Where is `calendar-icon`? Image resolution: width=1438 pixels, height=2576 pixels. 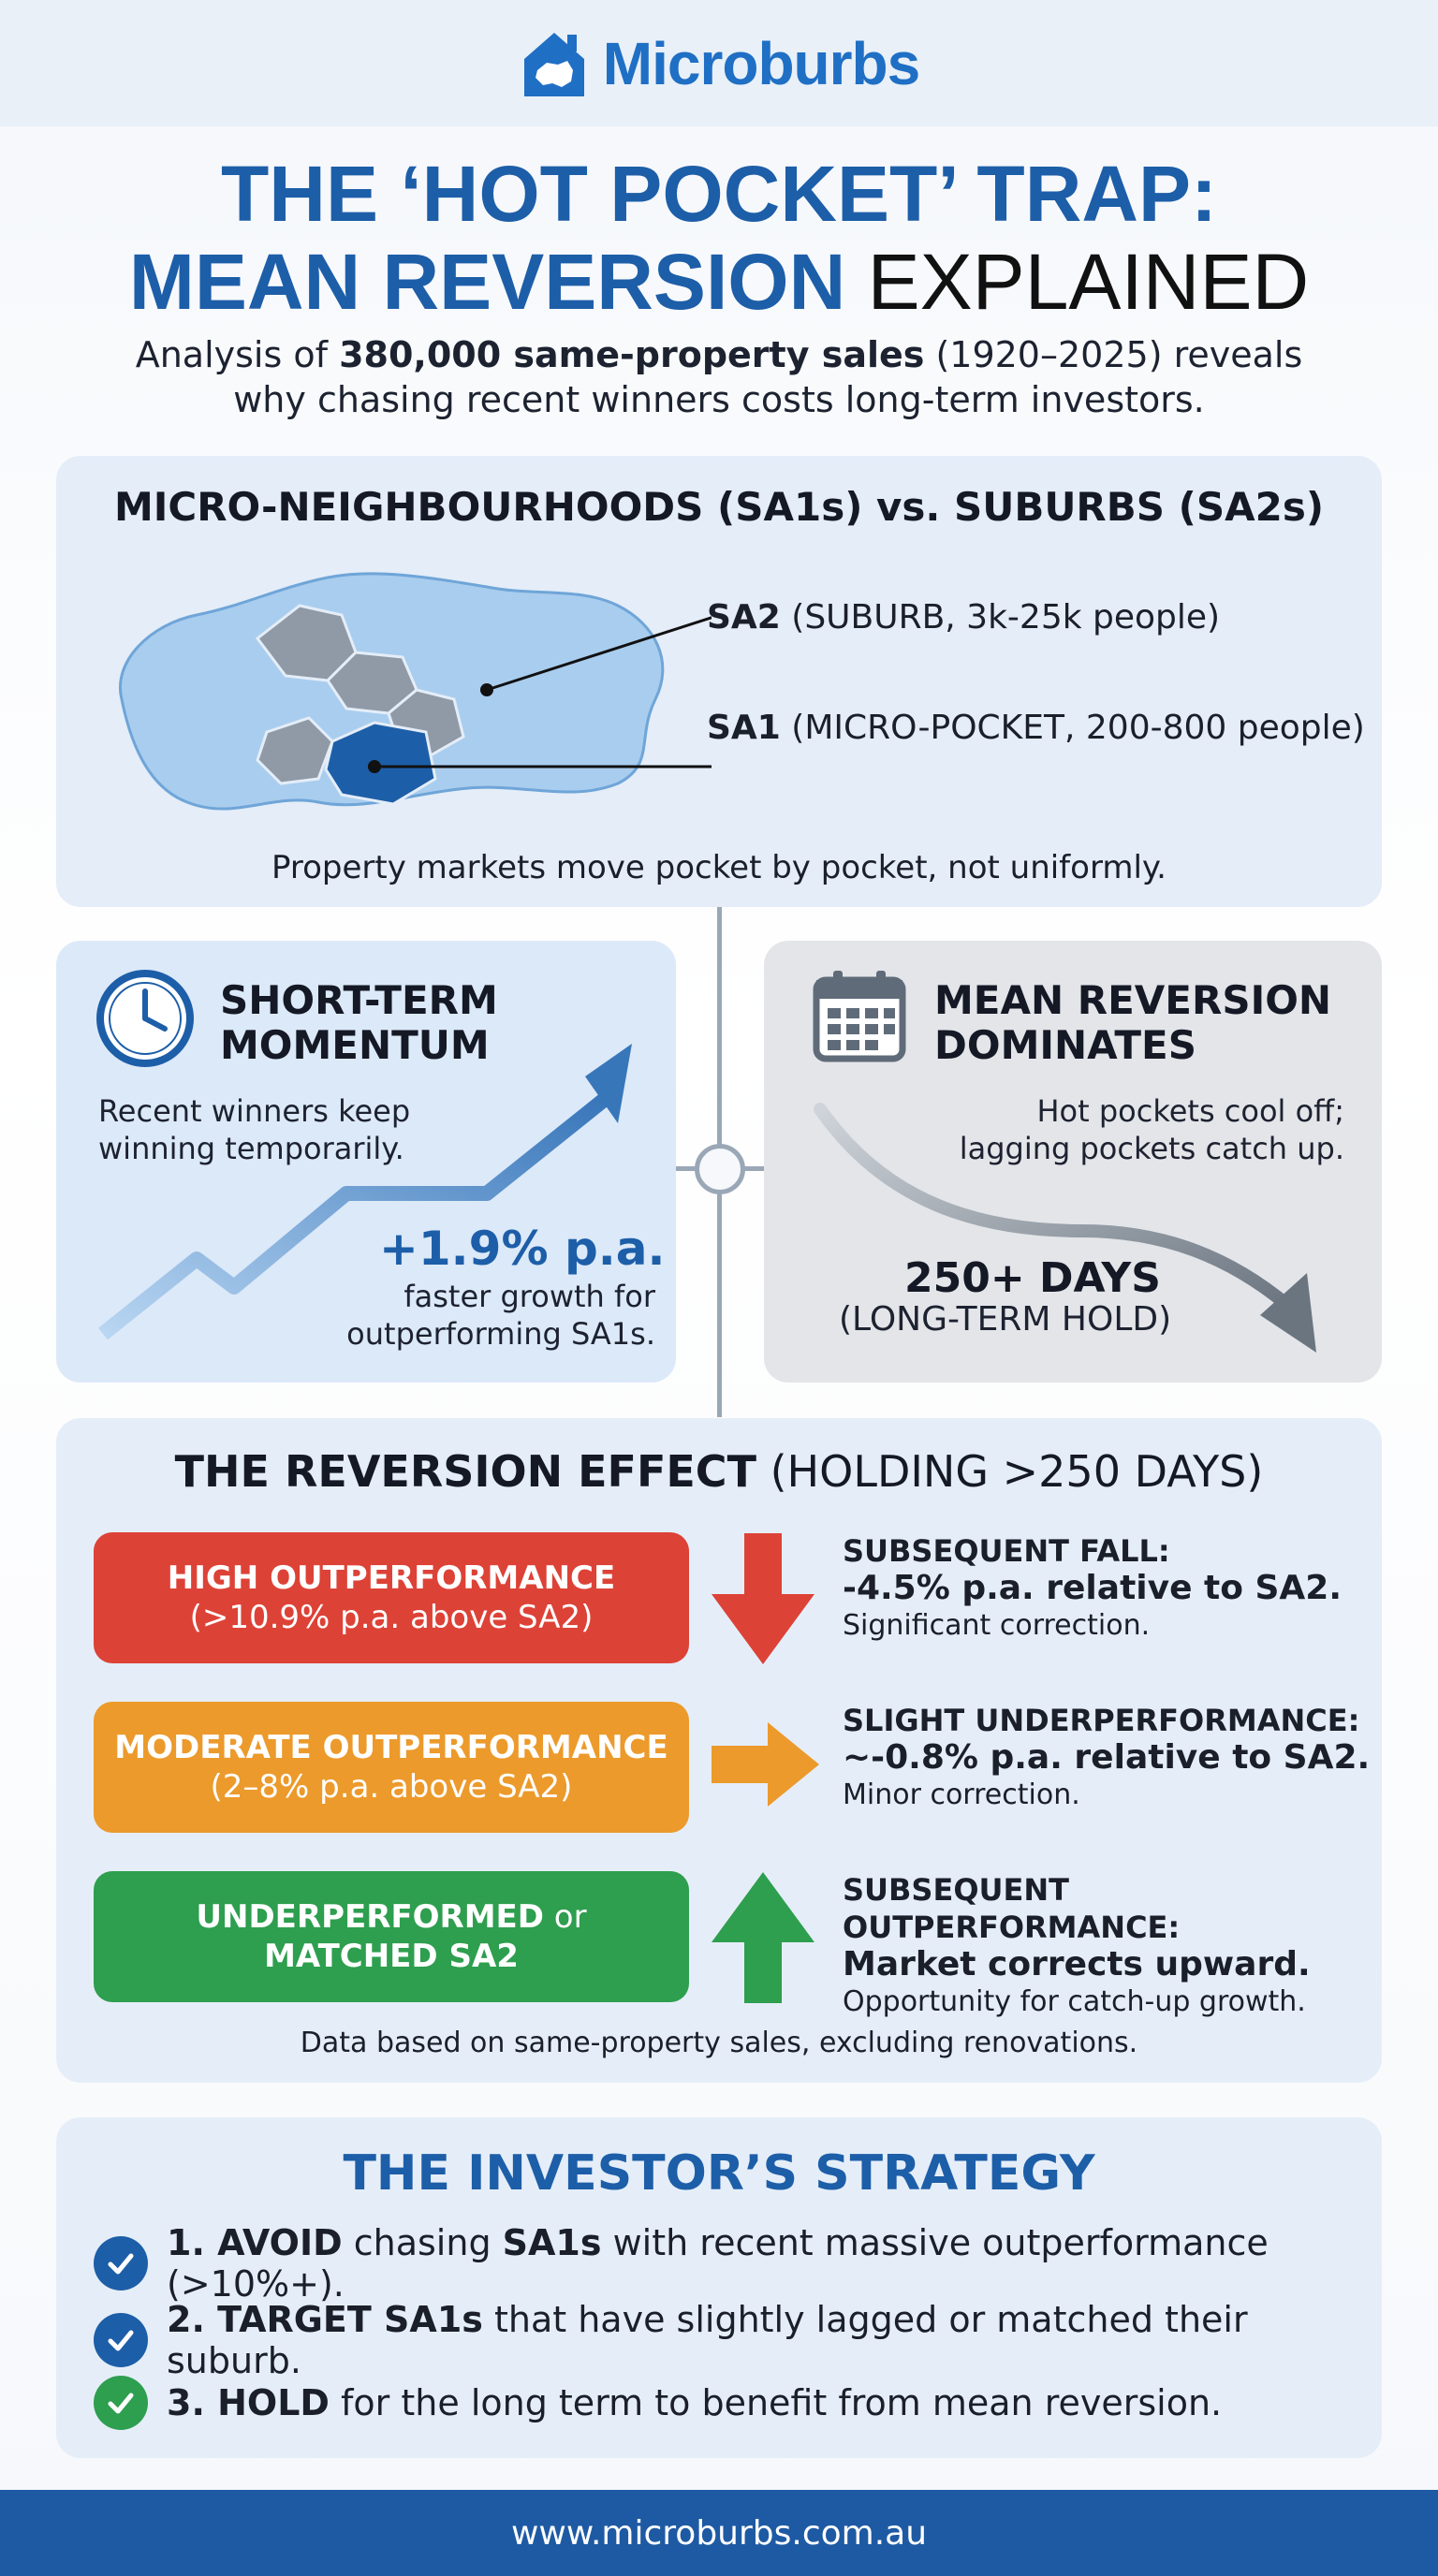 calendar-icon is located at coordinates (859, 1017).